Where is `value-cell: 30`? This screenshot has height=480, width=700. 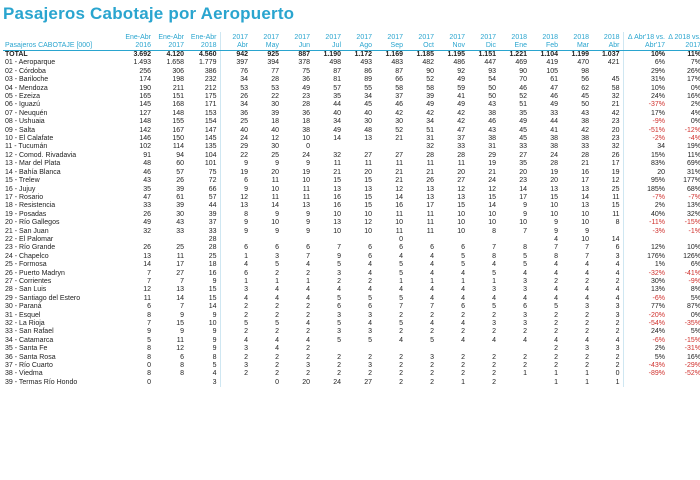
value-cell: 30 is located at coordinates (399, 122).